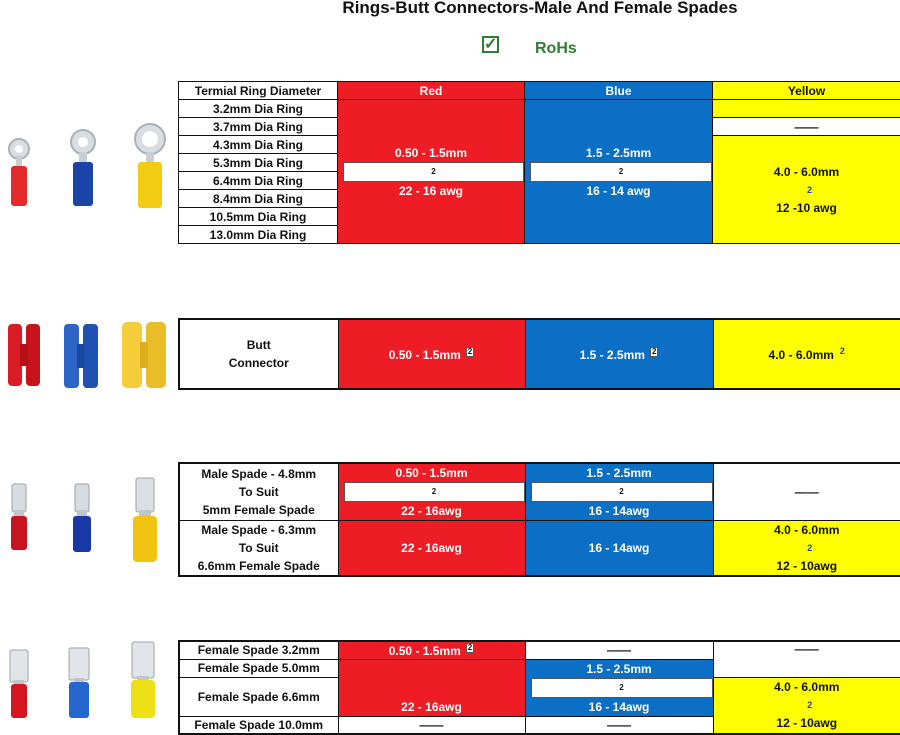  What do you see at coordinates (258, 163) in the screenshot?
I see `ring-row-label: 5.3mm Dia Ring` at bounding box center [258, 163].